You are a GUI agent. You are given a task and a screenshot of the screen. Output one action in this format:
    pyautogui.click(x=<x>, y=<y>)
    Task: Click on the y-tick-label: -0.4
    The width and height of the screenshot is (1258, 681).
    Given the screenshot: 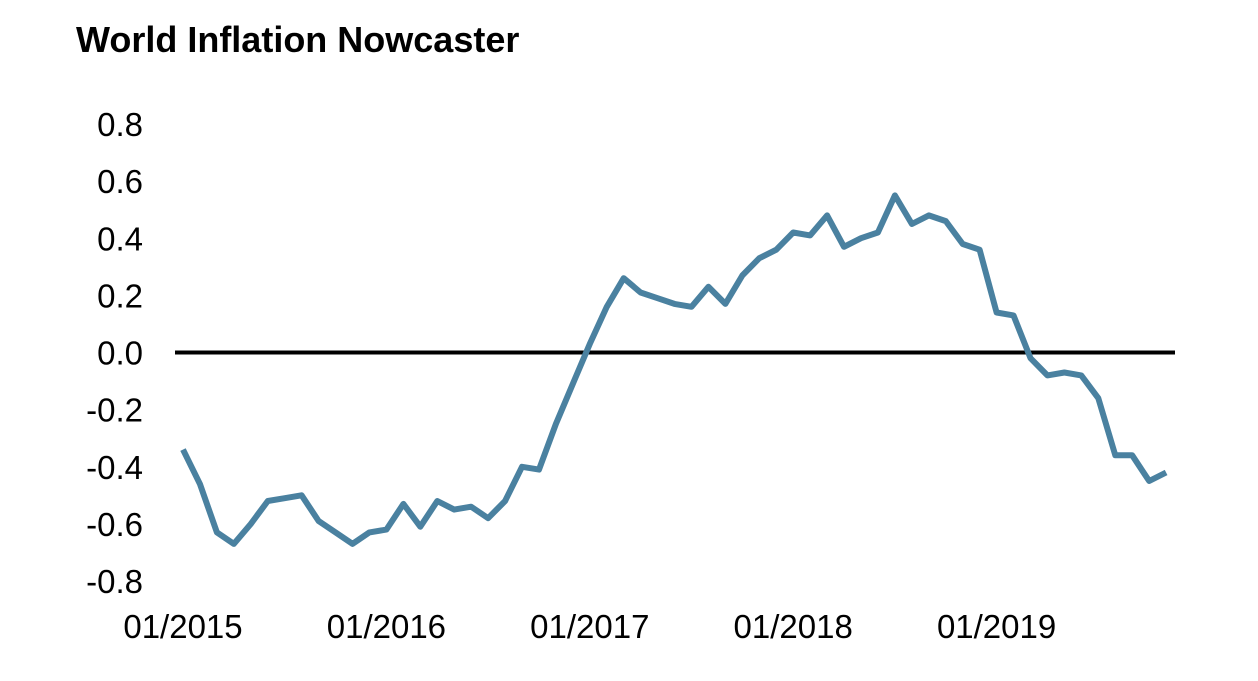 What is the action you would take?
    pyautogui.click(x=114, y=467)
    